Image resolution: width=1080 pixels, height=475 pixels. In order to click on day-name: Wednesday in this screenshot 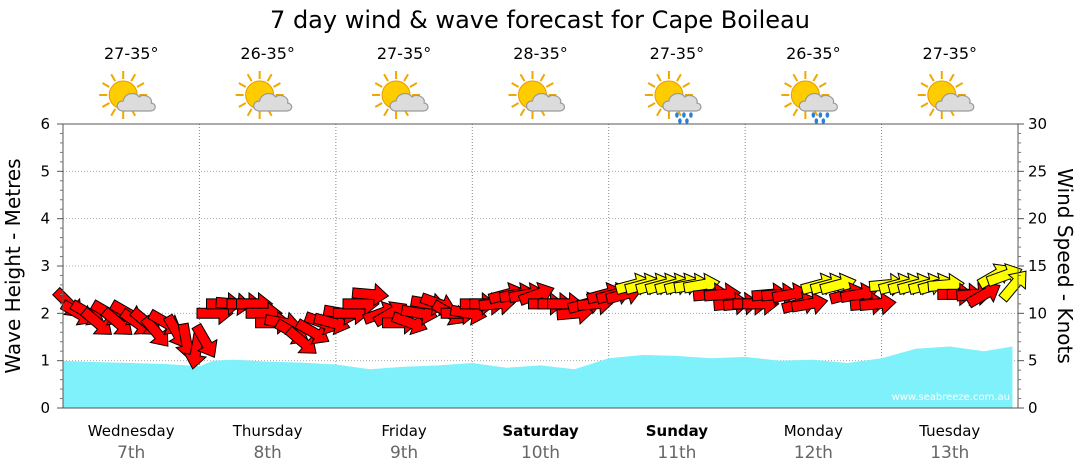, I will do `click(131, 431)`.